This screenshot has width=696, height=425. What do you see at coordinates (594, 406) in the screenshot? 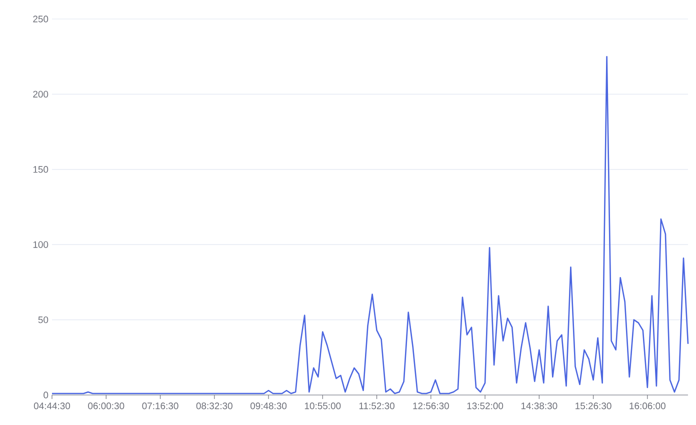
I see `x-tick-label: 15:26:30` at bounding box center [594, 406].